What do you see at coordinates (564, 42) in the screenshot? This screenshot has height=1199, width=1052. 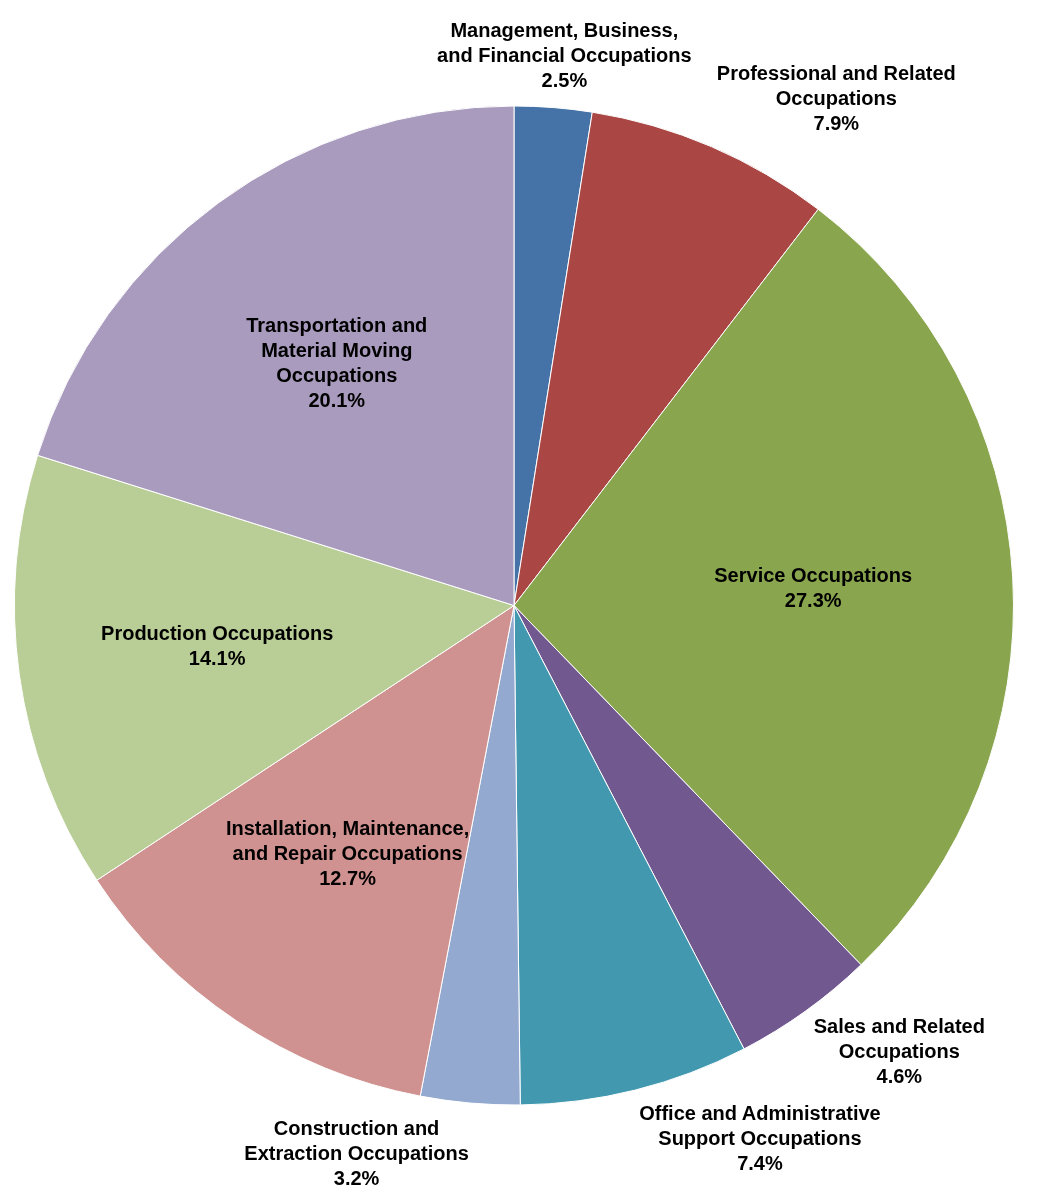 I see `slice-label: Management, Business, and Financial Occupations` at bounding box center [564, 42].